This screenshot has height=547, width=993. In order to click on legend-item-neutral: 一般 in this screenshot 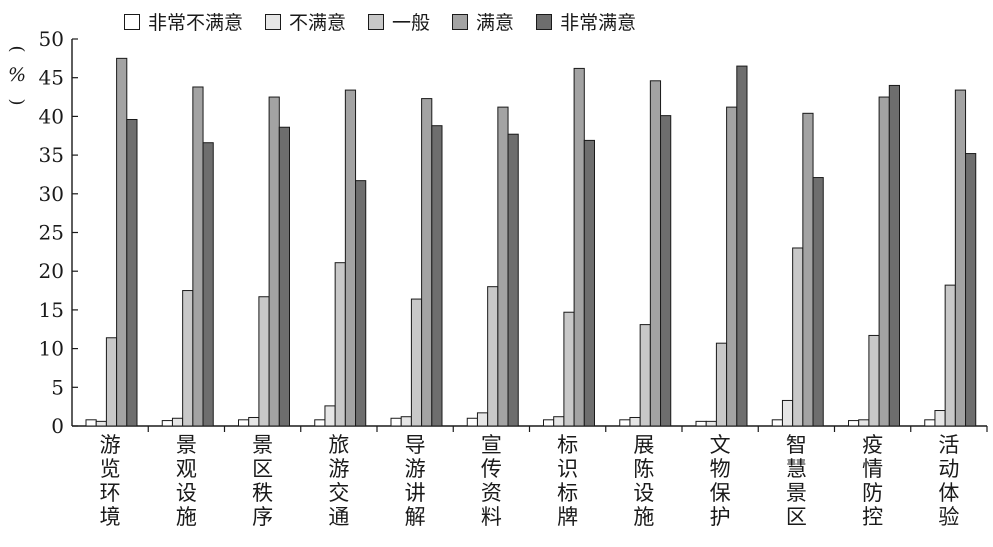, I will do `click(399, 21)`.